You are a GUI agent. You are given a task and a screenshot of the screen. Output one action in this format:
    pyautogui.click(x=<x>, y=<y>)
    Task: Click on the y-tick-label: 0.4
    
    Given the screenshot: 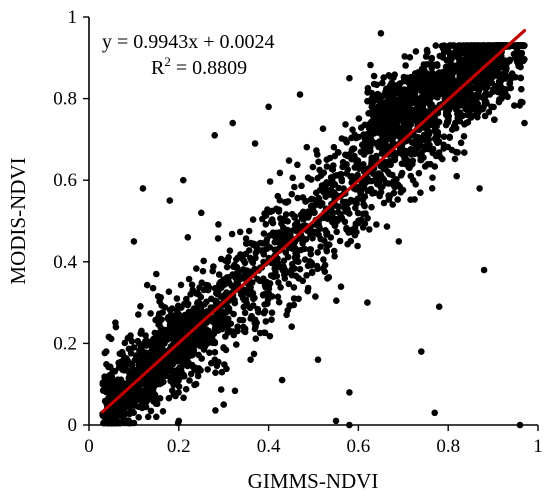 What is the action you would take?
    pyautogui.click(x=65, y=262)
    